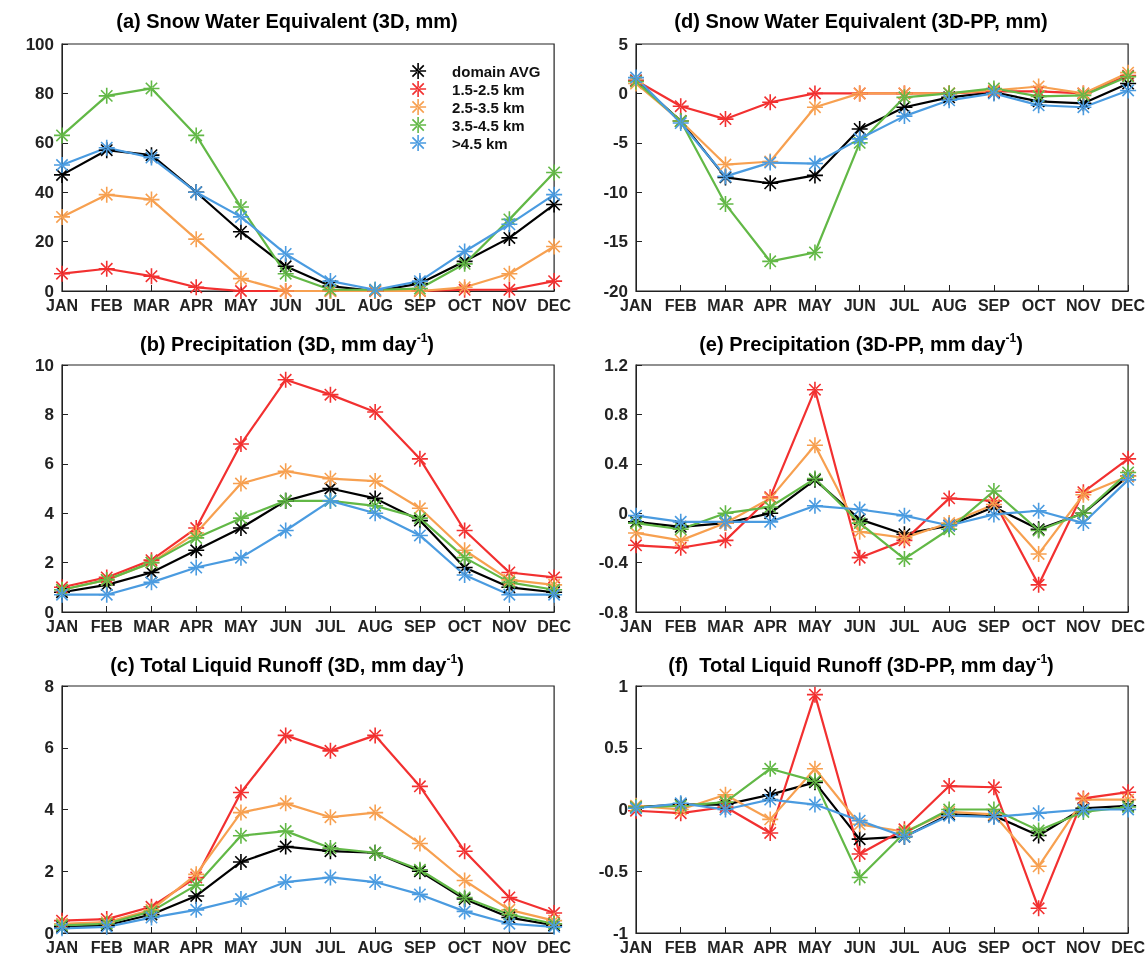 The image size is (1148, 963). Describe the element at coordinates (39, 44) in the screenshot. I see `y-tick-label: 100` at that location.